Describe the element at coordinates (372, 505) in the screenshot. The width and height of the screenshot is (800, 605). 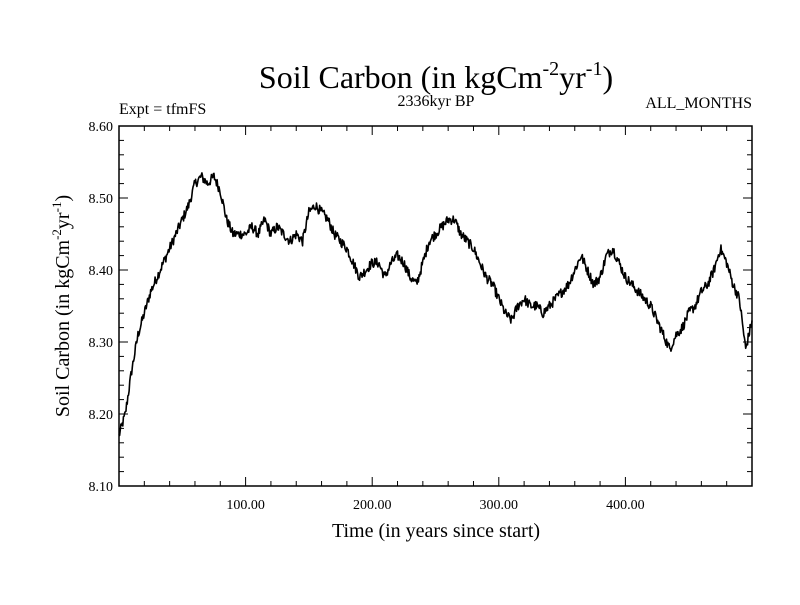
I see `x-tick-label: 200.00` at that location.